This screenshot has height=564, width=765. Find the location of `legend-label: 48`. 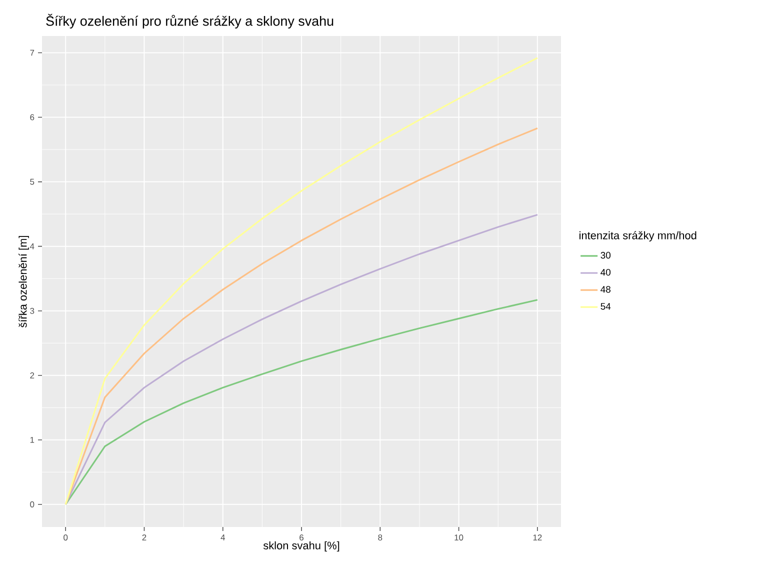

legend-label: 48 is located at coordinates (605, 289).